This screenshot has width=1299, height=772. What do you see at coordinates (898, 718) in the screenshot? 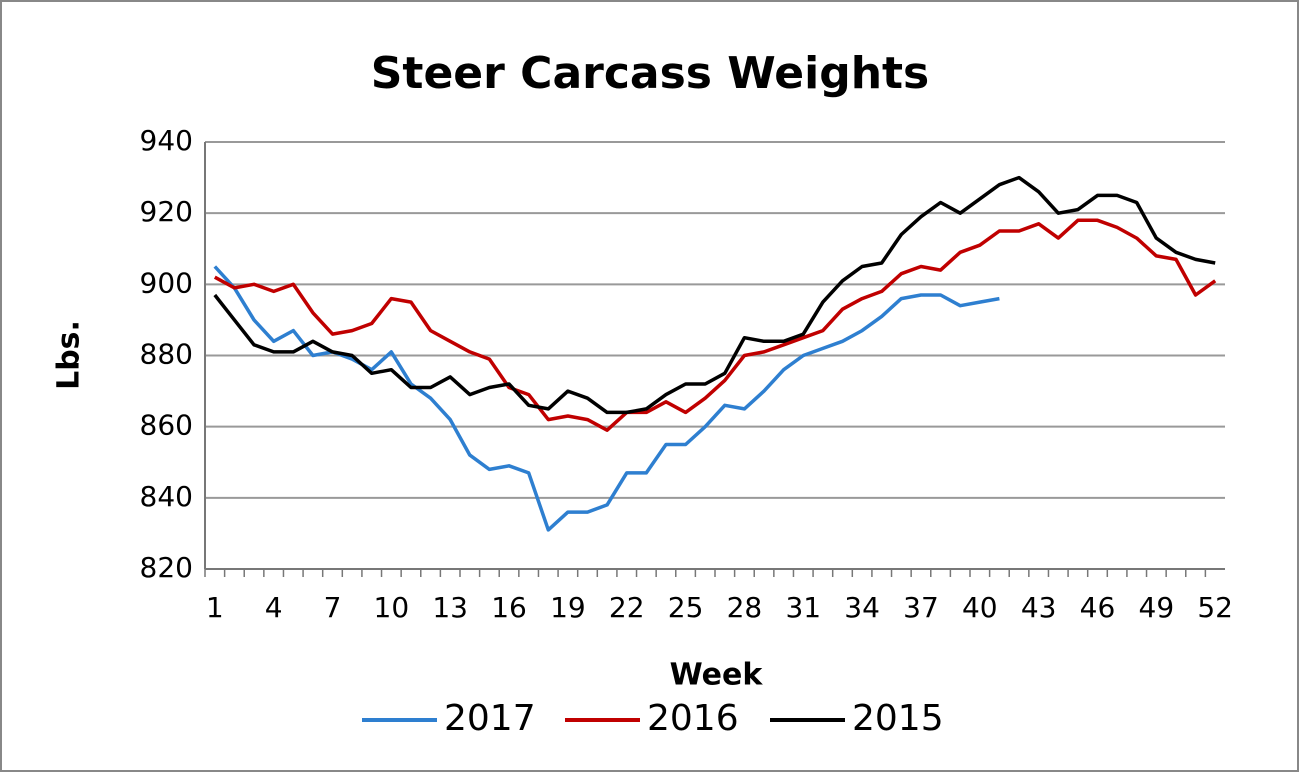
I see `legend-label: 2015` at bounding box center [898, 718].